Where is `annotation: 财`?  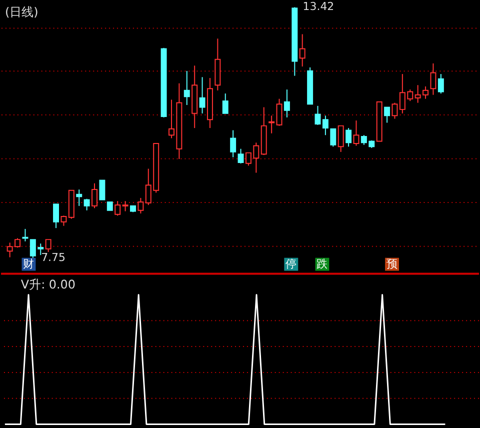
annotation: 财 is located at coordinates (28, 263).